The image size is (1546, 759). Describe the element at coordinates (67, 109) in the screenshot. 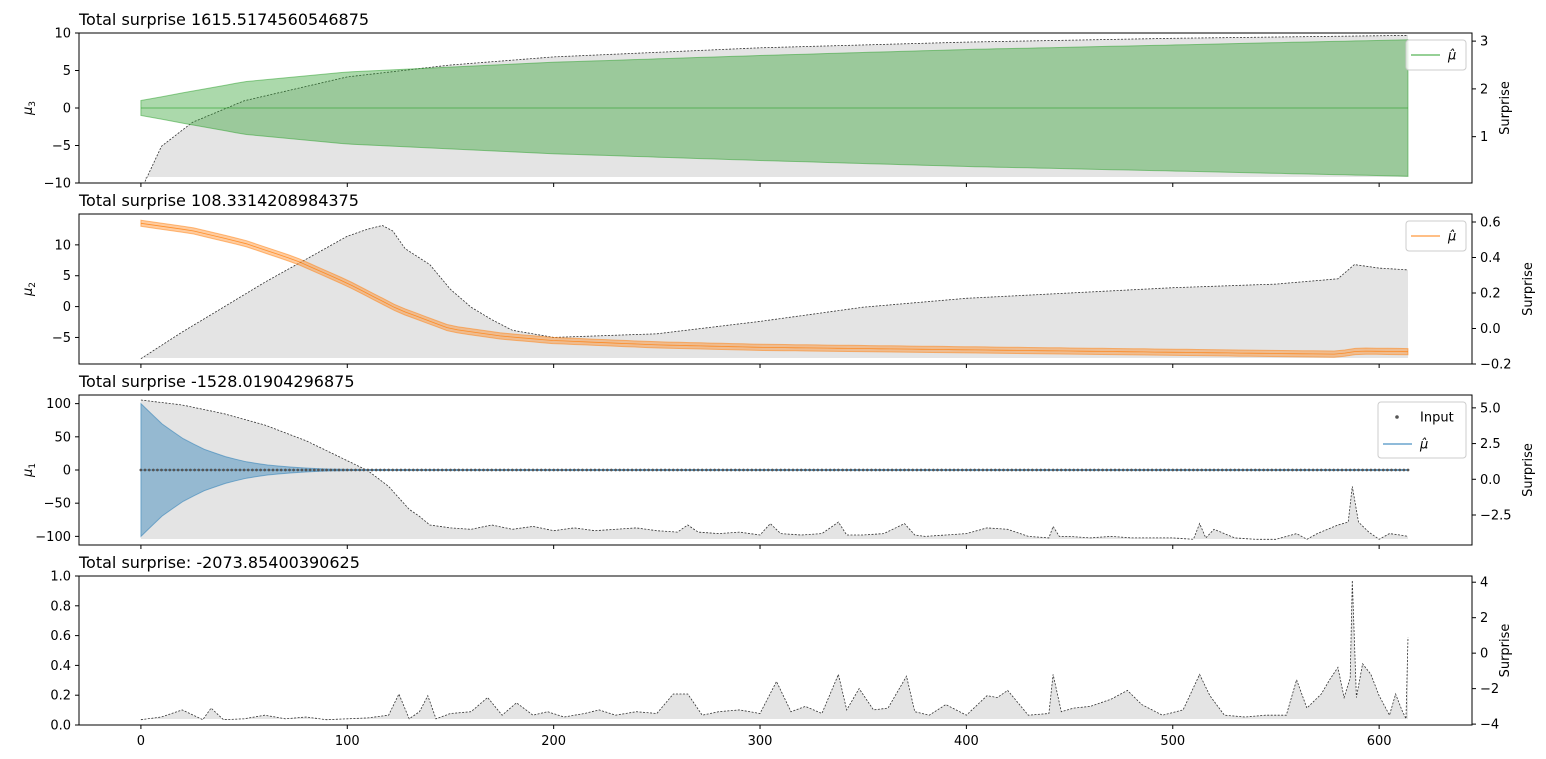

I see `y-tick-label: 0` at that location.